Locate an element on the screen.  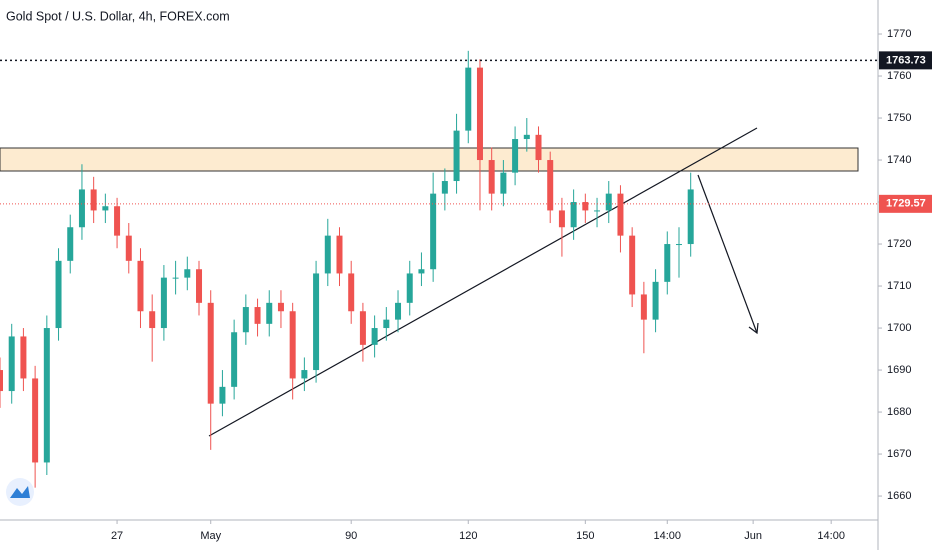
price-label: 1763.73 is located at coordinates (906, 60).